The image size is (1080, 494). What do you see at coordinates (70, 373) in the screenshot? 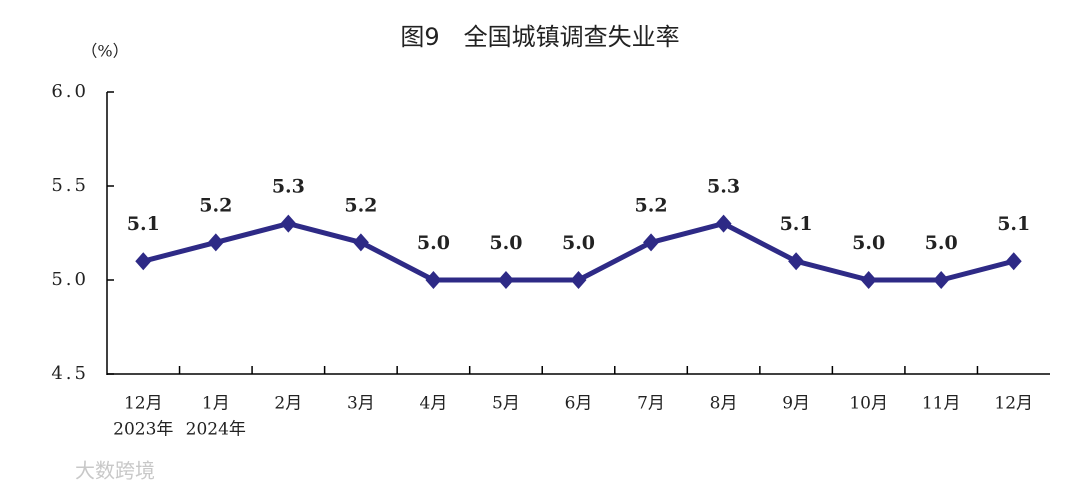
I see `y-tick-label: 4.5` at bounding box center [70, 373].